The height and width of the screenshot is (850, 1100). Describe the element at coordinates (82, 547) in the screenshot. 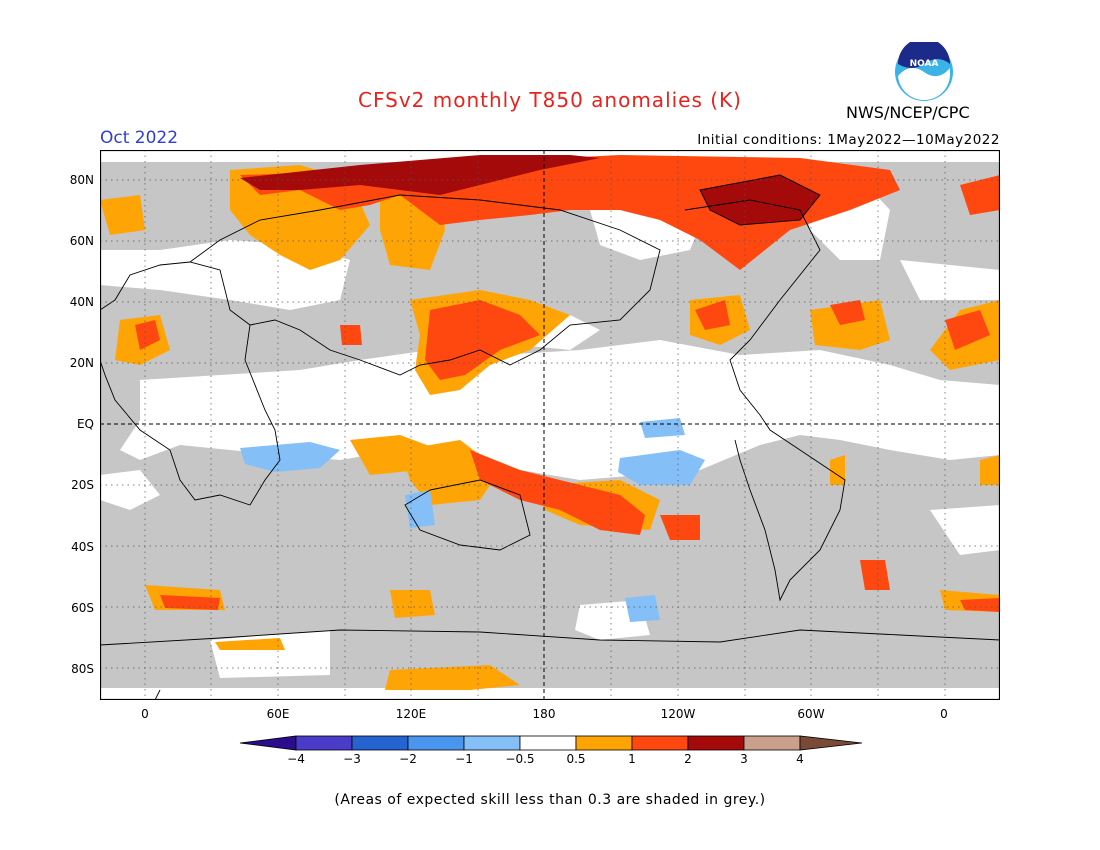

I see `lat-label: 40S` at that location.